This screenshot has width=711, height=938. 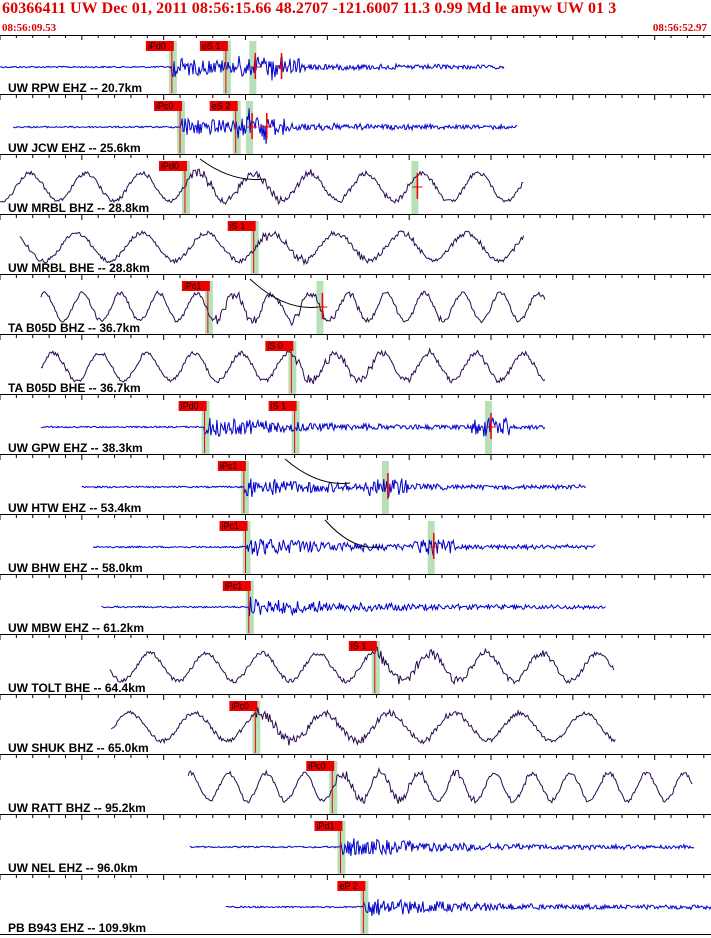 I want to click on station-panel: iPc0 eS 2 UW JCW EHZ -- 25.6km, so click(x=355, y=125).